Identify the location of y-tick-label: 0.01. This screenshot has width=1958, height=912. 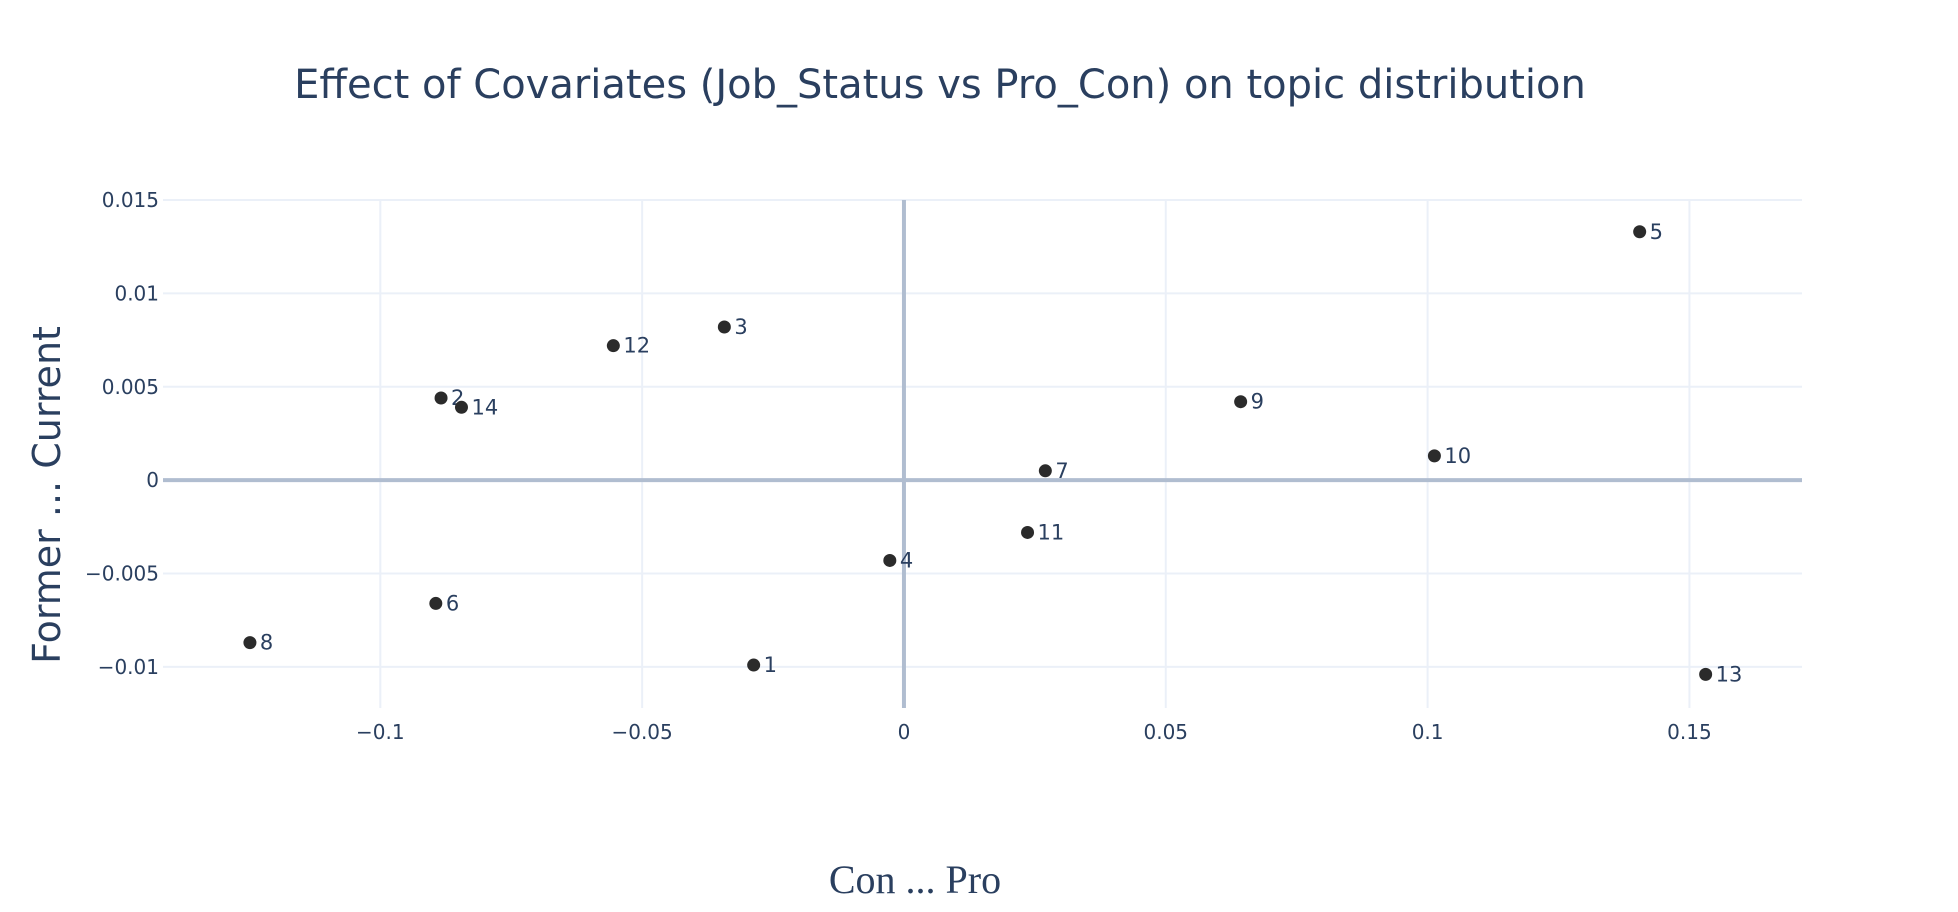
(136, 293).